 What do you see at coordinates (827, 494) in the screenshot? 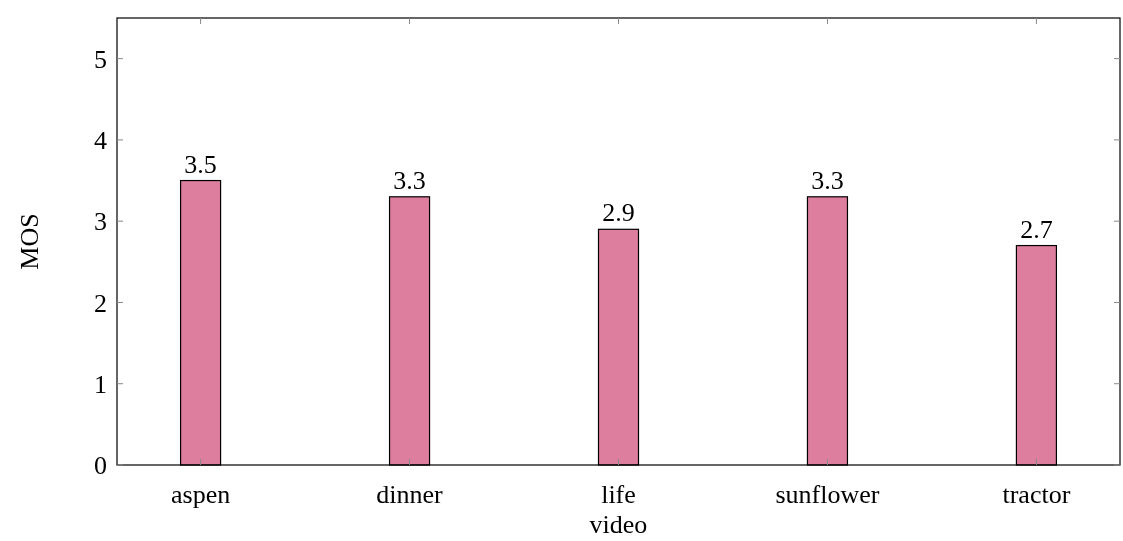
I see `x-tick-label: sunflower` at bounding box center [827, 494].